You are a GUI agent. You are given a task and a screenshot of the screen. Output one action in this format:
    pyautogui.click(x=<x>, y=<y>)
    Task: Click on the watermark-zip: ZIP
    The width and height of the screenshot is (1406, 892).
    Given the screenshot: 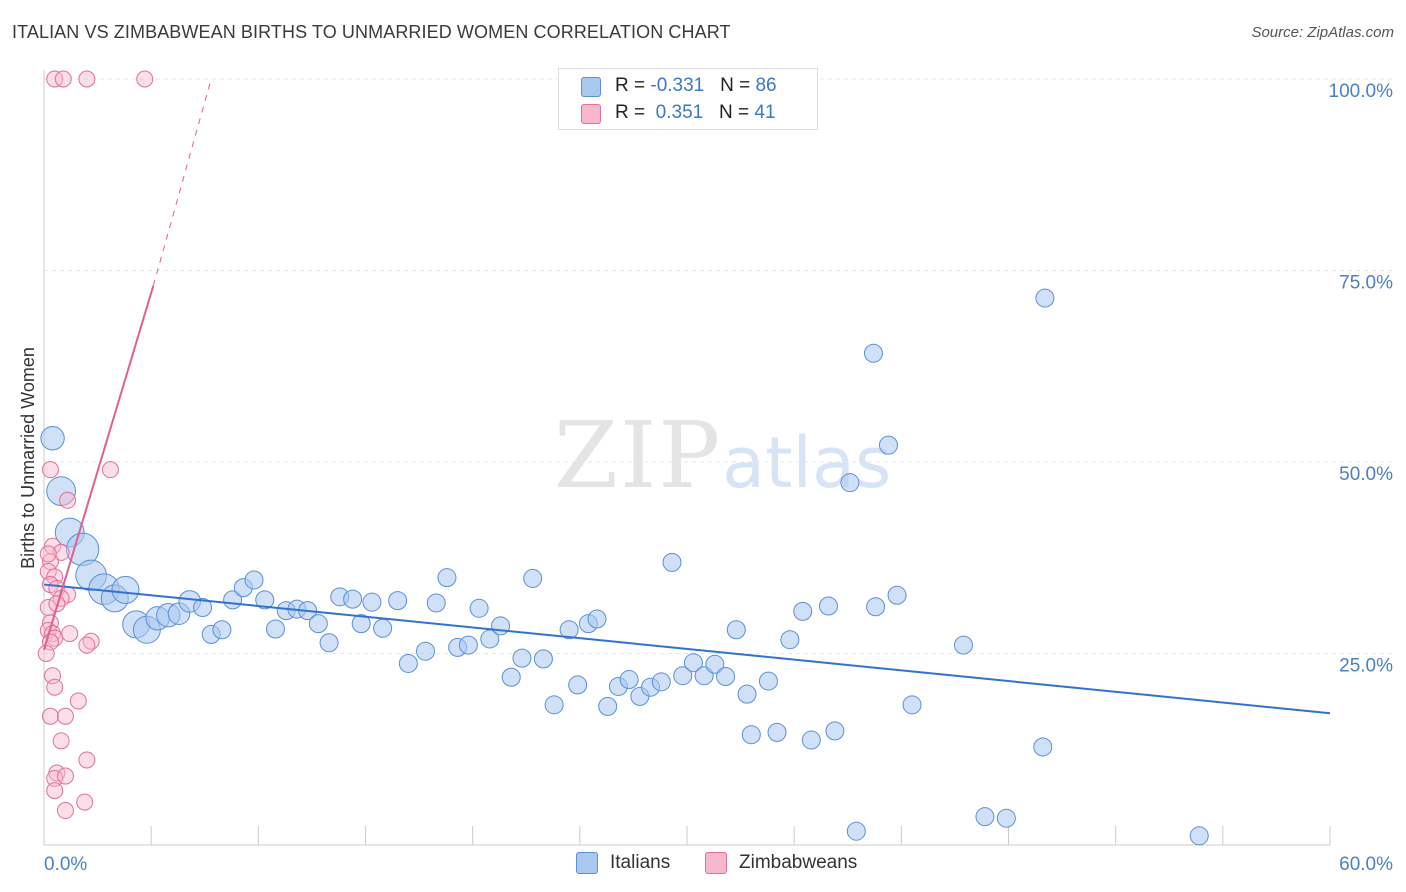 What is the action you would take?
    pyautogui.click(x=638, y=455)
    